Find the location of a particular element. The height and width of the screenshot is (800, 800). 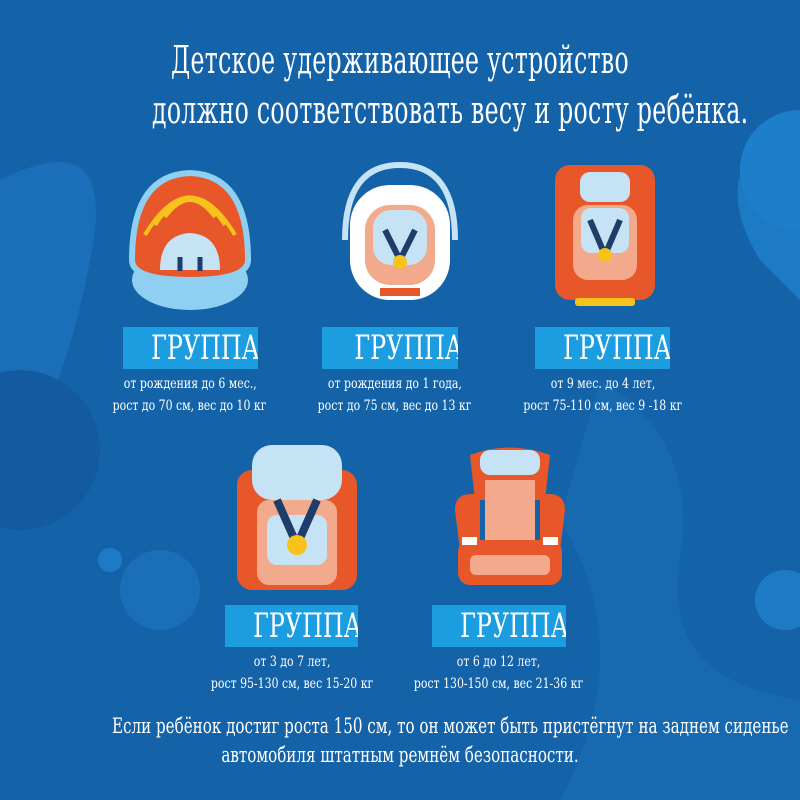

group-2-label: ГРУППА 2 is located at coordinates (291, 626).